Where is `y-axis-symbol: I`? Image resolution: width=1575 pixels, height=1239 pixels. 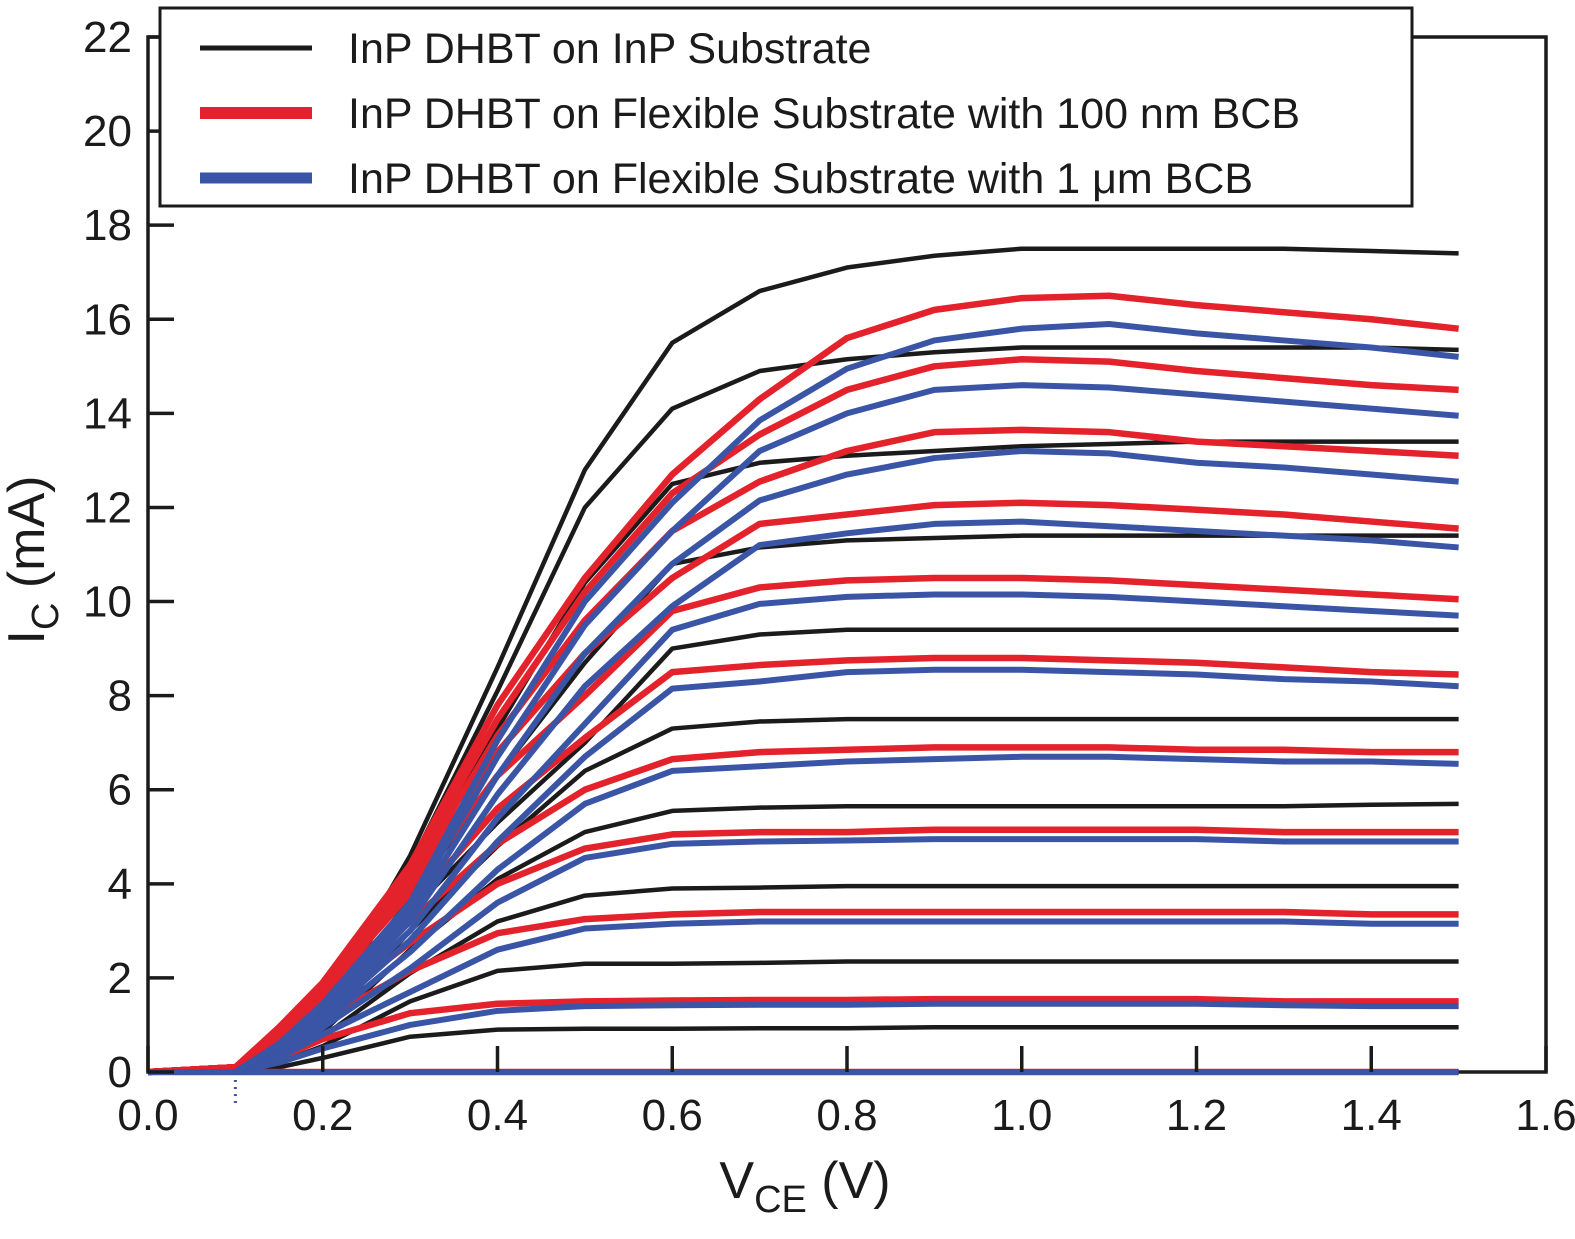
y-axis-symbol: I is located at coordinates (28, 637).